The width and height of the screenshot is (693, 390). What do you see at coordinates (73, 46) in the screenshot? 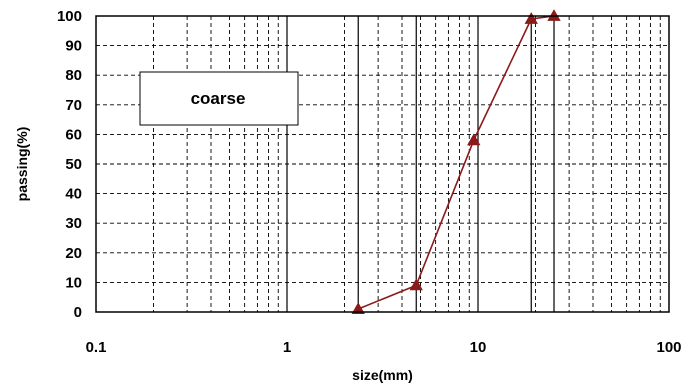
I see `y-tick-label: 90` at bounding box center [73, 46].